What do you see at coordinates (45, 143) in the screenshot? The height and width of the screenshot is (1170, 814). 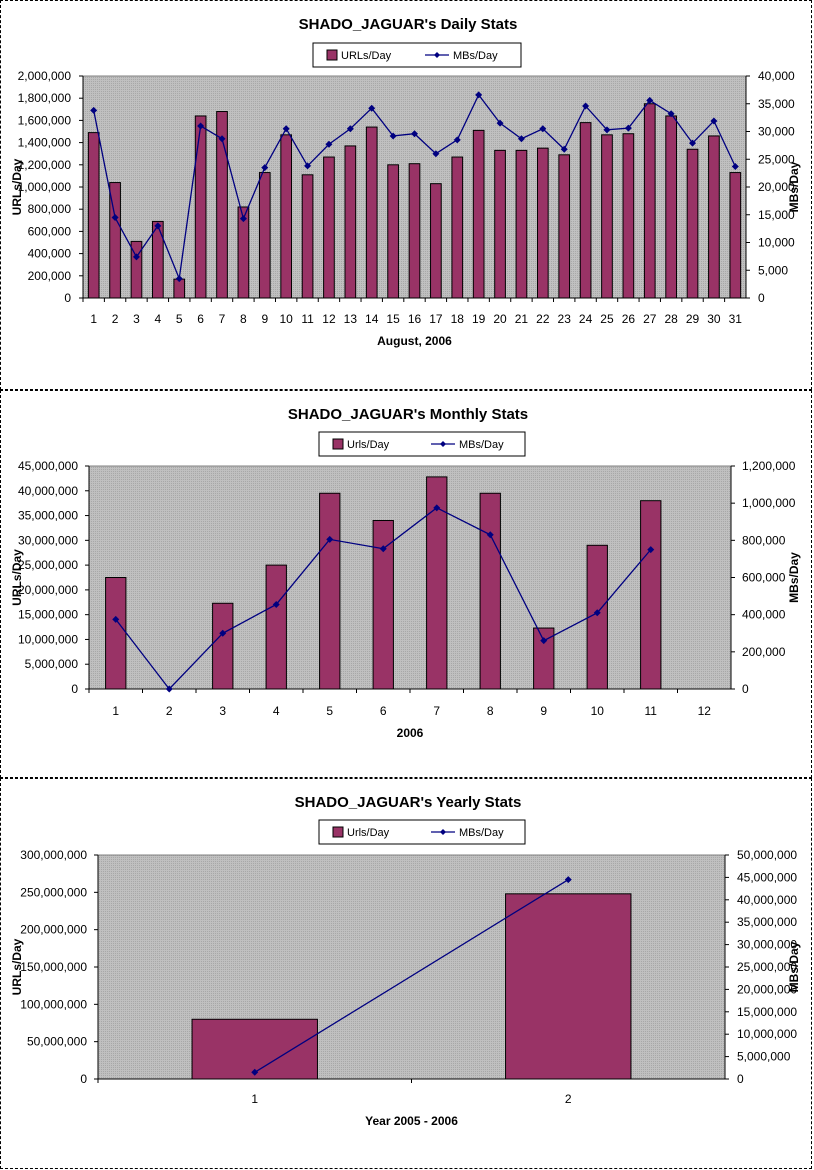 I see `y-tick-label: 1,400,000` at bounding box center [45, 143].